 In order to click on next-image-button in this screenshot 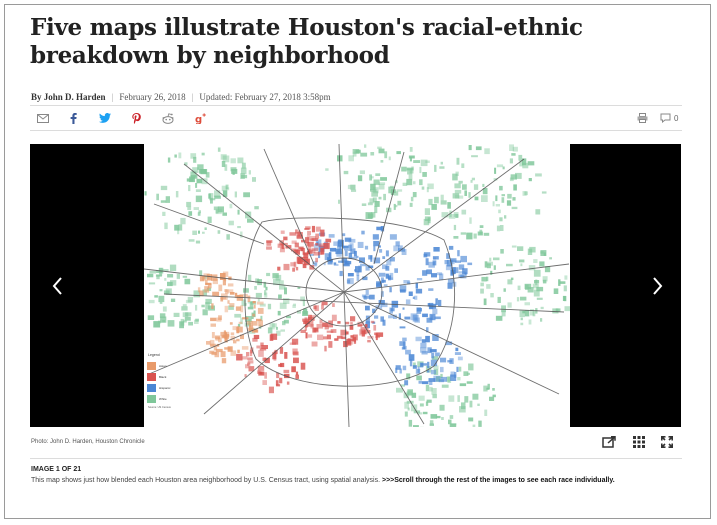, I will do `click(657, 286)`.